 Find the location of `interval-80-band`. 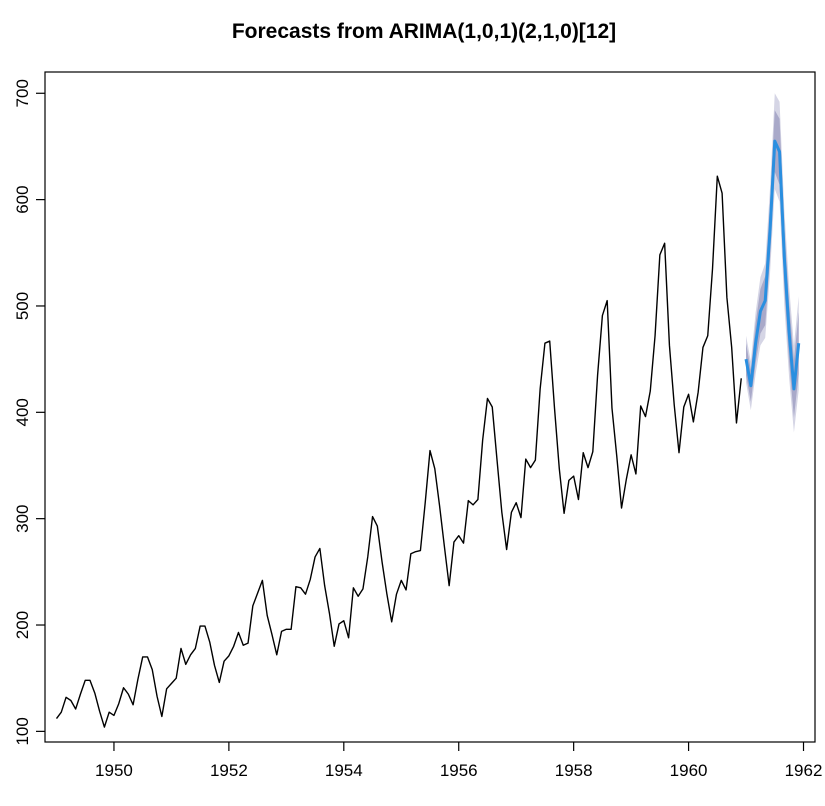

interval-80-band is located at coordinates (772, 264).